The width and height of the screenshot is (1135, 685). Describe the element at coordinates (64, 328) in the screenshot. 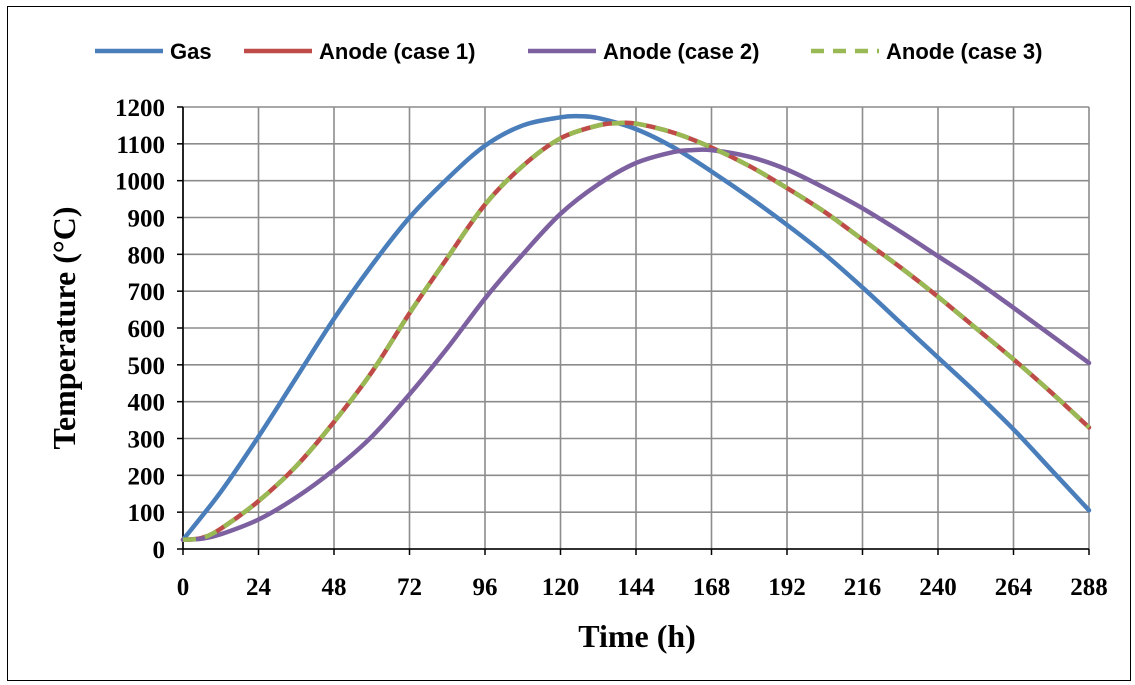

I see `y-axis-title: Temperature (°C)` at that location.